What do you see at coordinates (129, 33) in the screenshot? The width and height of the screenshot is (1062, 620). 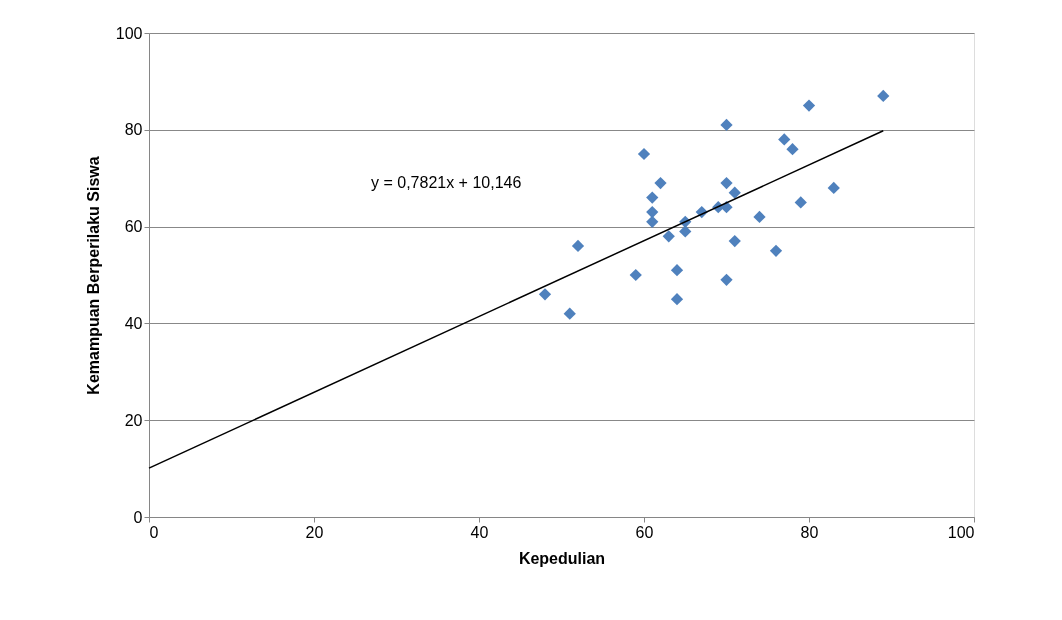 I see `y-tick-label: 100` at bounding box center [129, 33].